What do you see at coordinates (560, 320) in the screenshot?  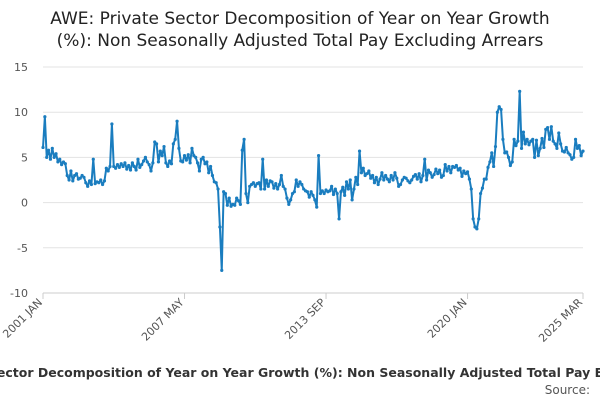 I see `x-tick-label: 2025 MAR` at bounding box center [560, 320].